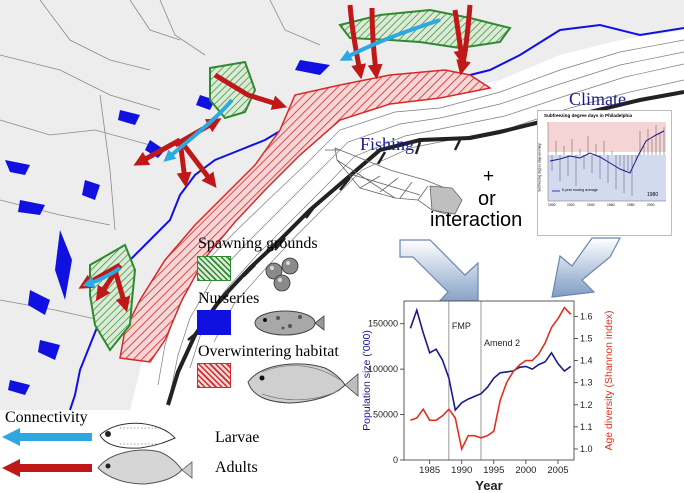 The width and height of the screenshot is (684, 493). Describe the element at coordinates (586, 361) in the screenshot. I see `y2-tick-label: 1.4` at that location.